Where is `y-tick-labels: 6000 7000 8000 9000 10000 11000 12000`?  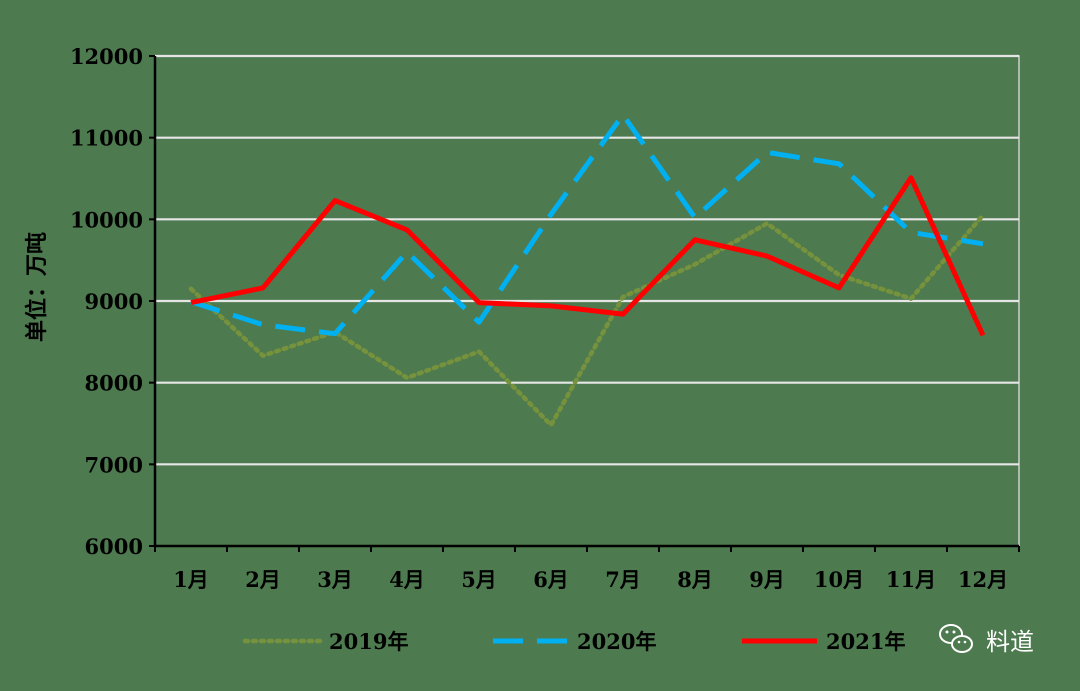
y-tick-labels: 6000 7000 8000 9000 10000 11000 12000 is located at coordinates (106, 301).